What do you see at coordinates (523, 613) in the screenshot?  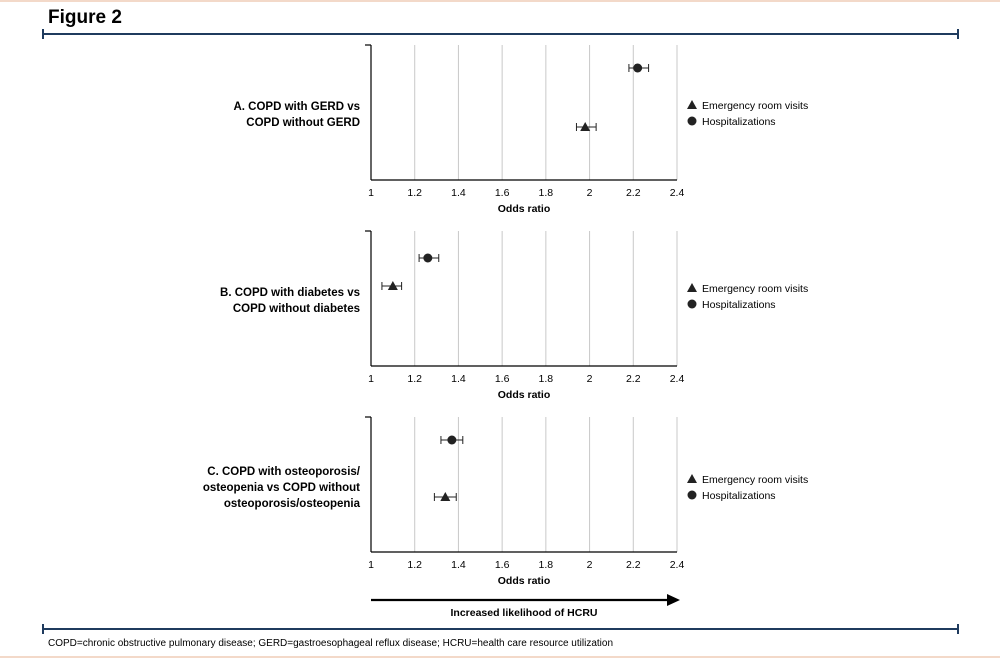 I see `likelihood-arrow-label: Increased likelihood of HCRU` at bounding box center [523, 613].